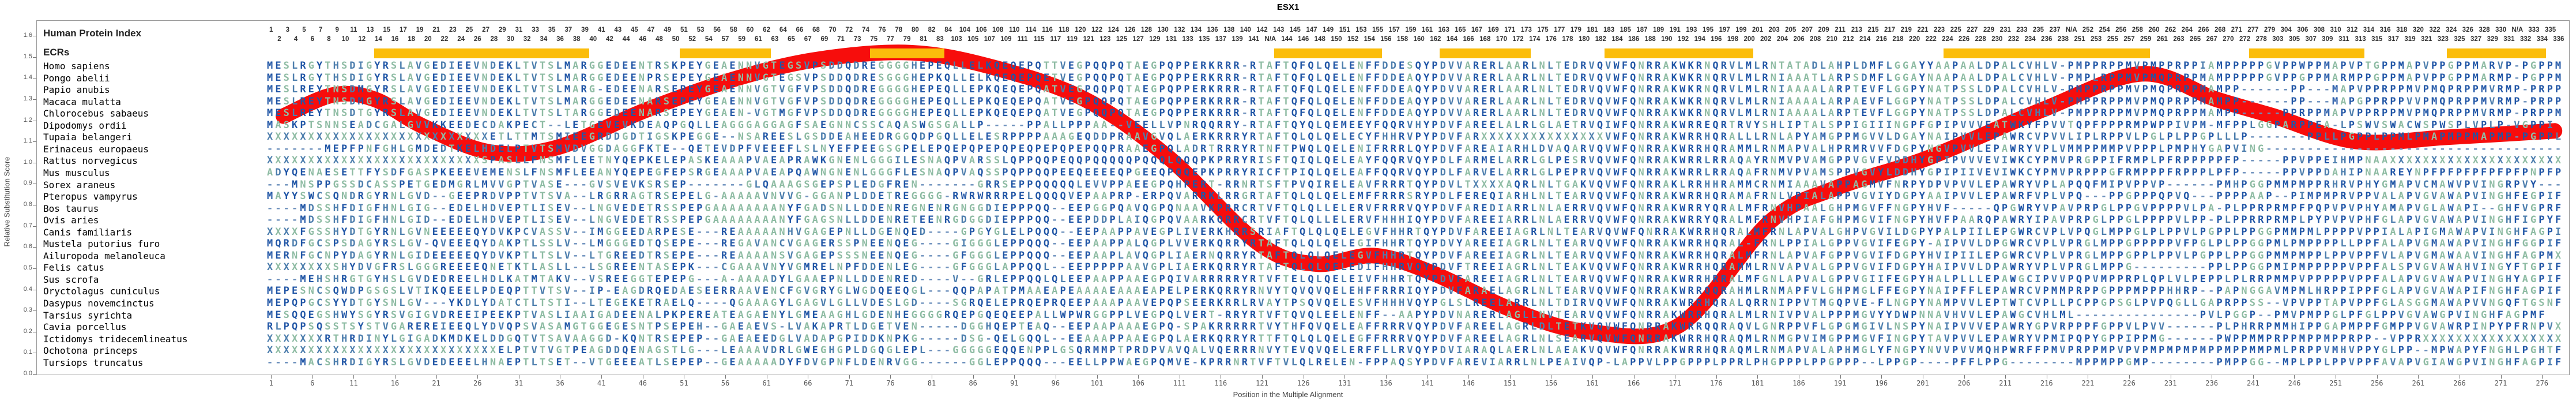 Image resolution: width=2576 pixels, height=404 pixels. I want to click on x-tick-label: 41, so click(601, 383).